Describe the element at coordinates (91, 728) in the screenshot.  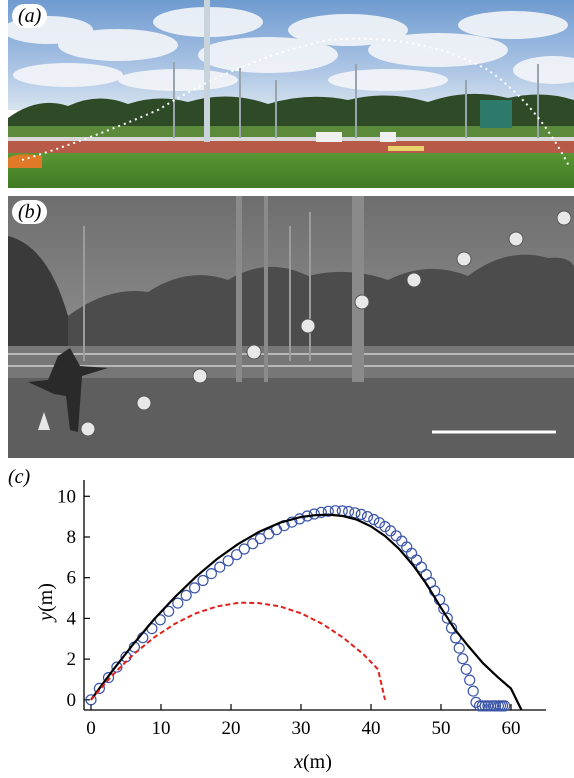
I see `x-tick-label: 0` at that location.